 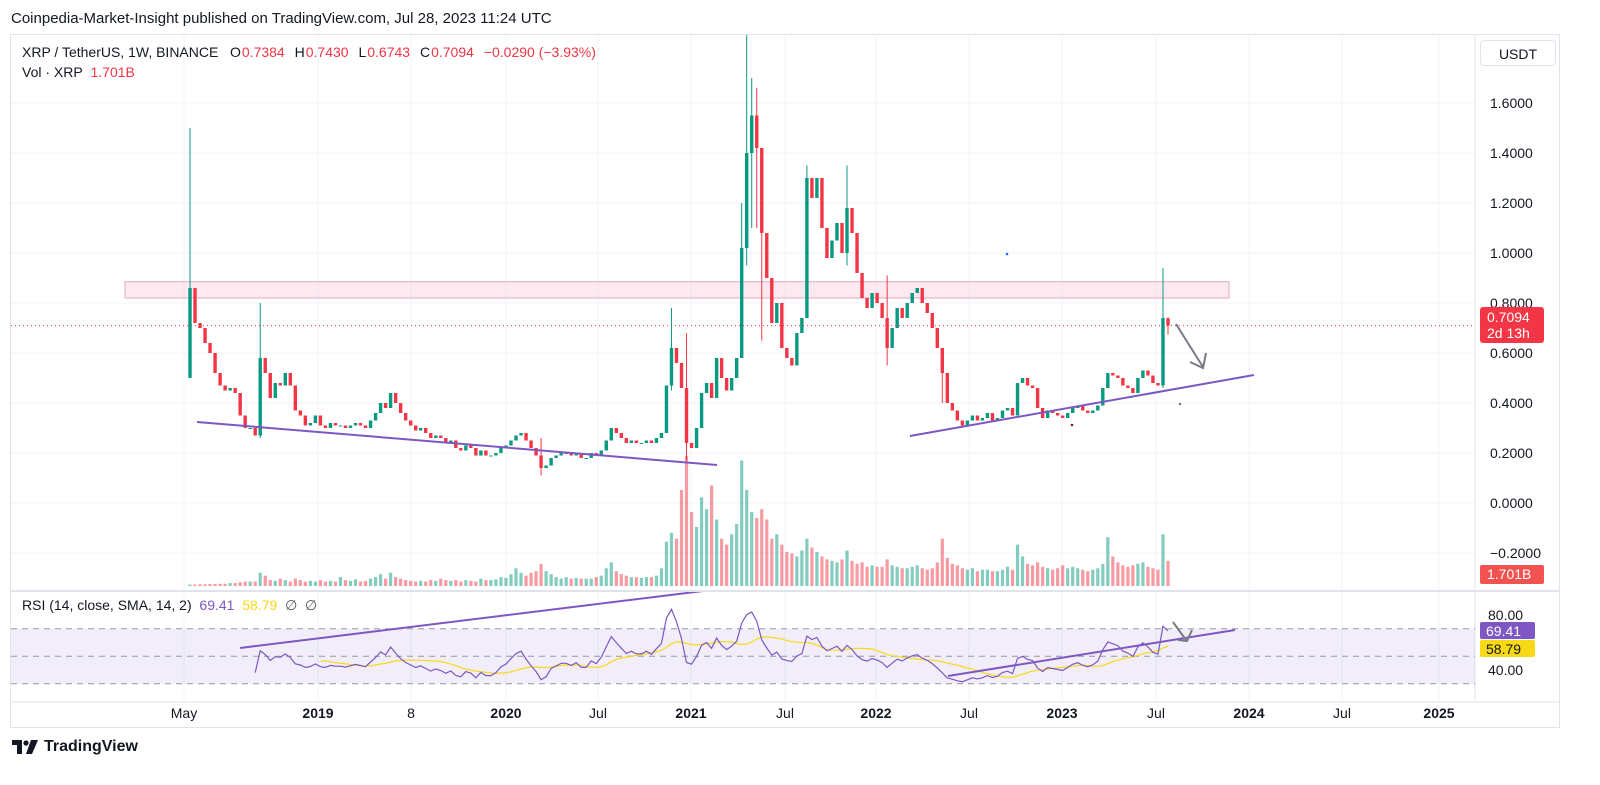 I want to click on volume-label: Vol · XRP, so click(x=52, y=72).